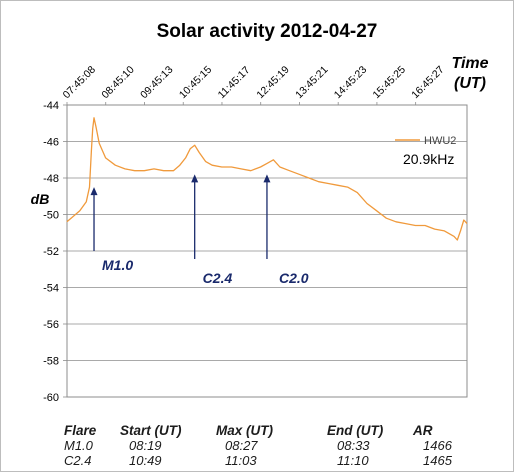  What do you see at coordinates (469, 63) in the screenshot?
I see `x-axis-title-line1: Time` at bounding box center [469, 63].